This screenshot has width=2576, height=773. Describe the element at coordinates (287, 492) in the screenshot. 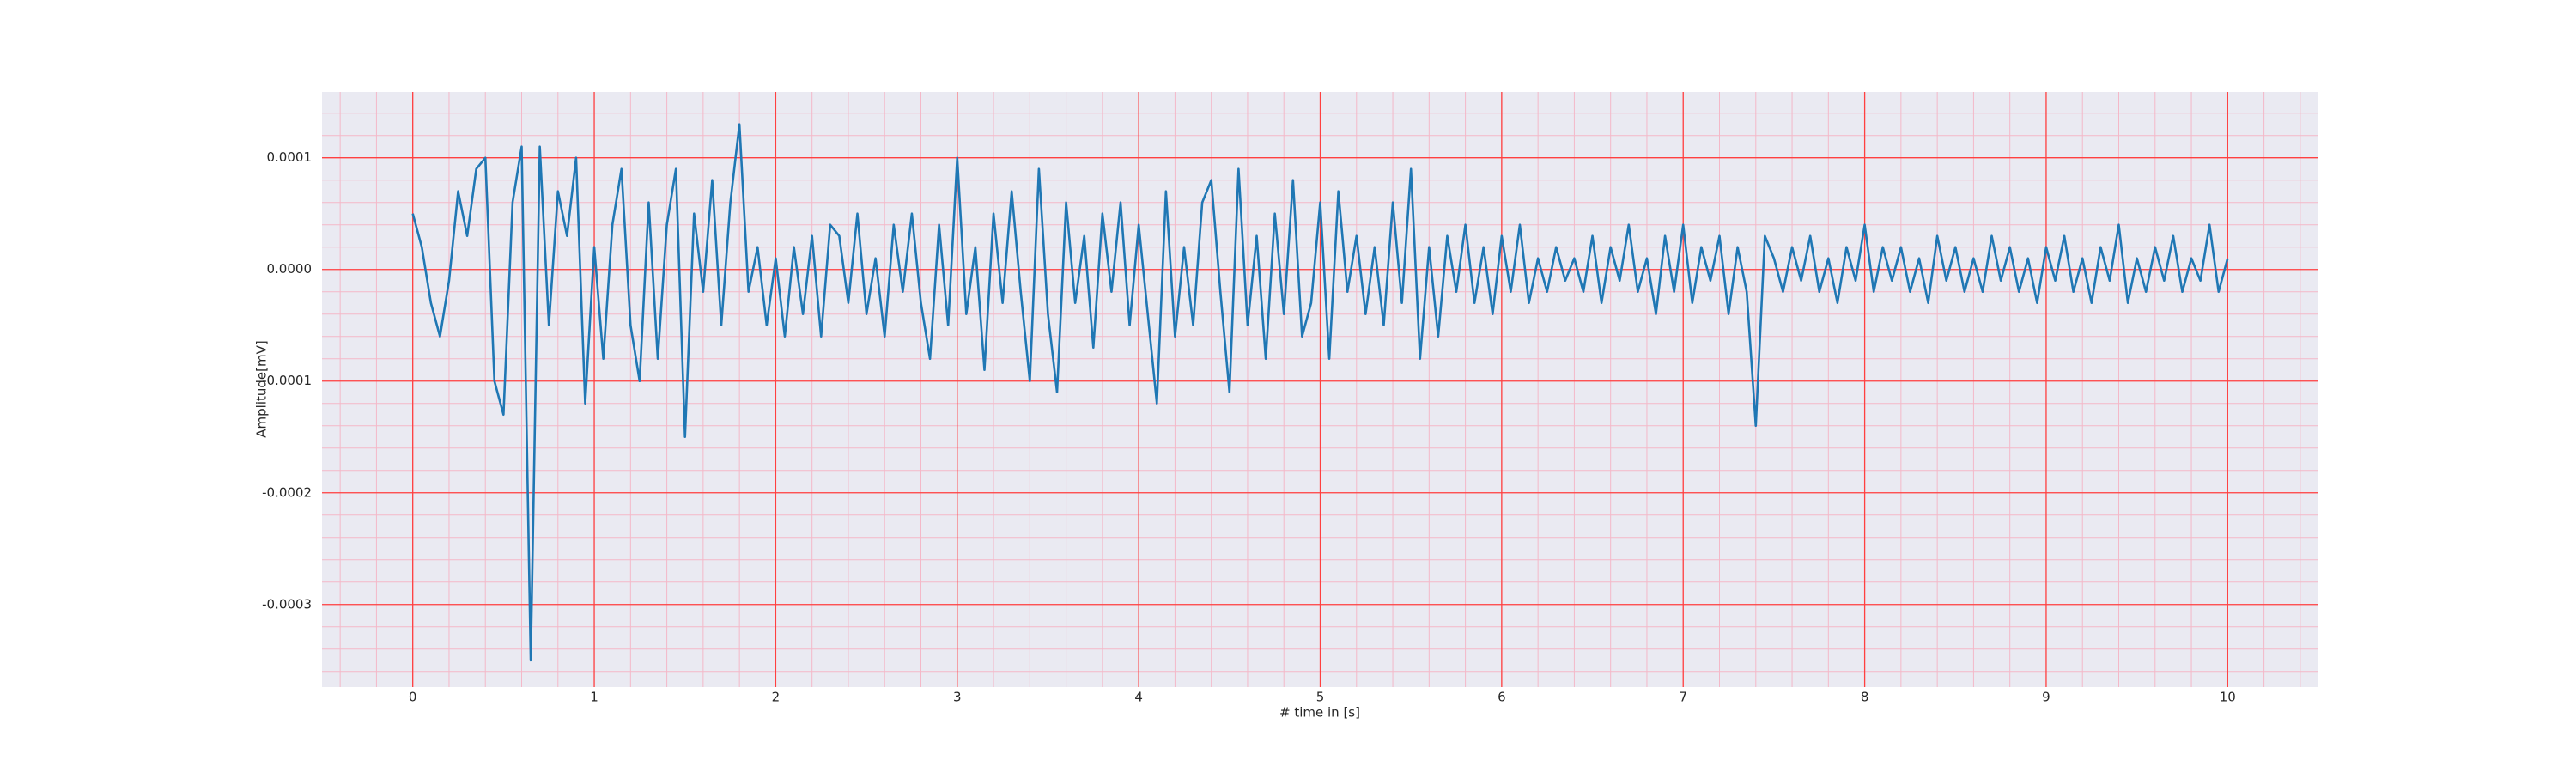

I see `y-tick-label: -0.0002` at that location.